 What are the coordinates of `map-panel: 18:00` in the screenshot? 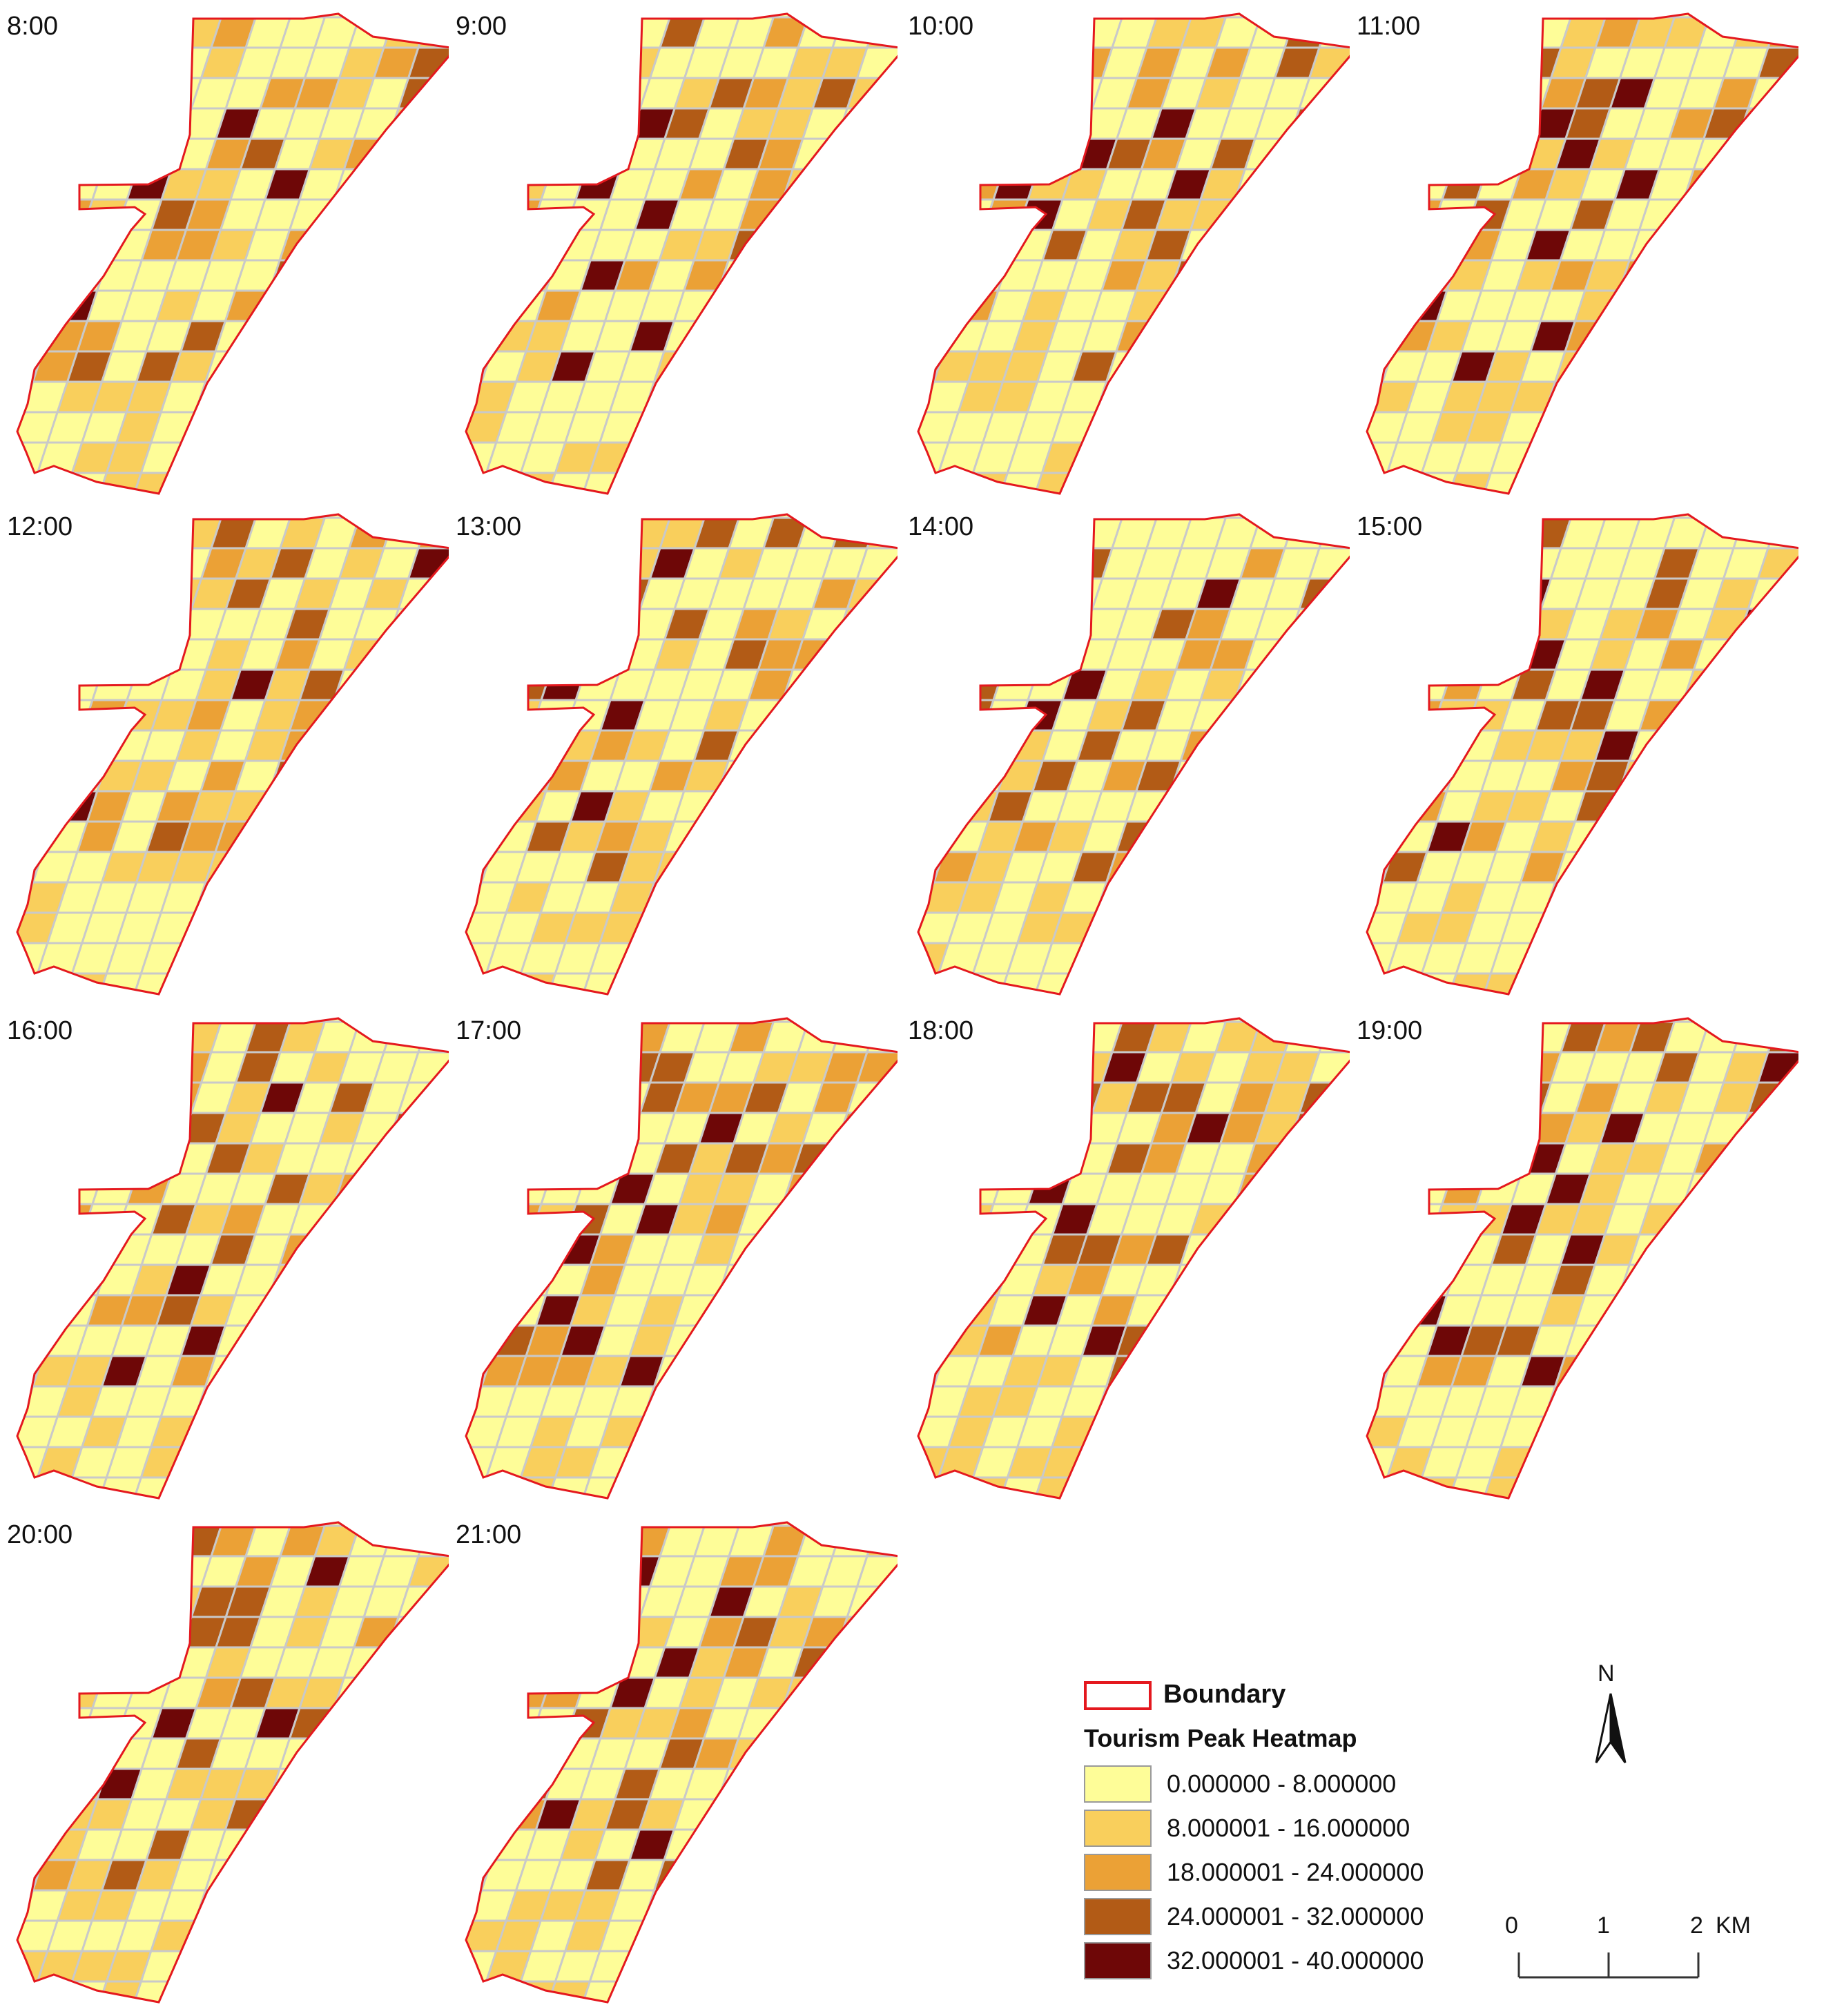 It's located at (1125, 1263).